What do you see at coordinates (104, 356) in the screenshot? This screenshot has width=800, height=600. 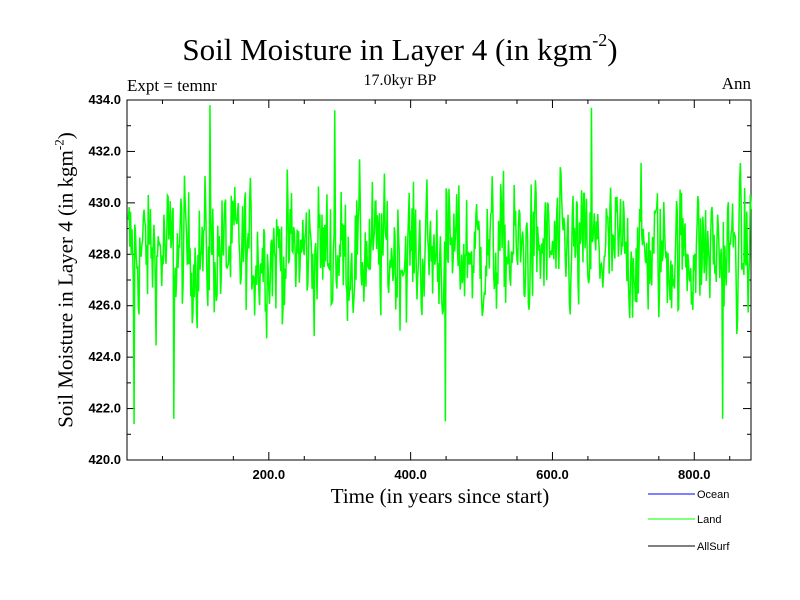 I see `y-tick-label: 424.0` at bounding box center [104, 356].